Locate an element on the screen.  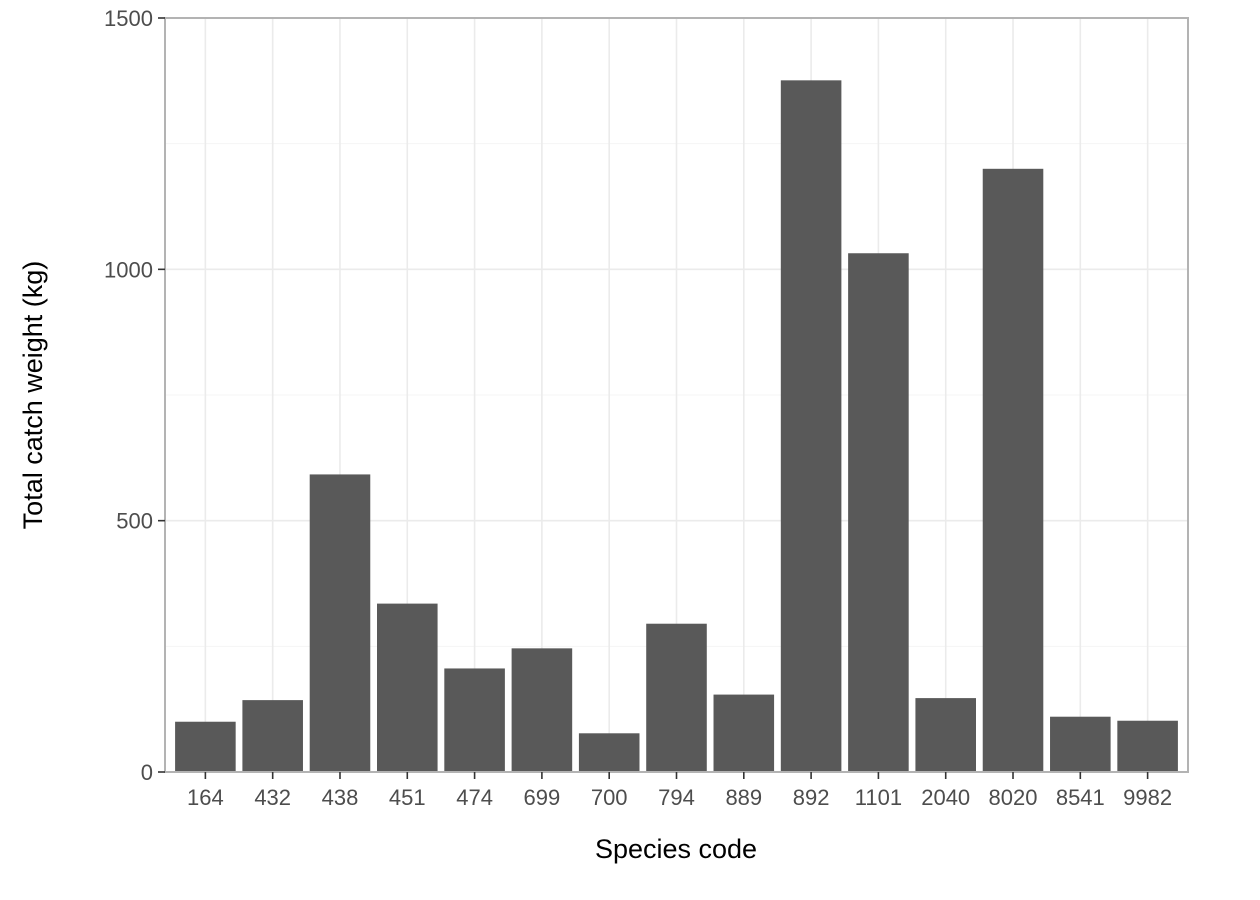
x-tick-label-2040: 2040 is located at coordinates (945, 797).